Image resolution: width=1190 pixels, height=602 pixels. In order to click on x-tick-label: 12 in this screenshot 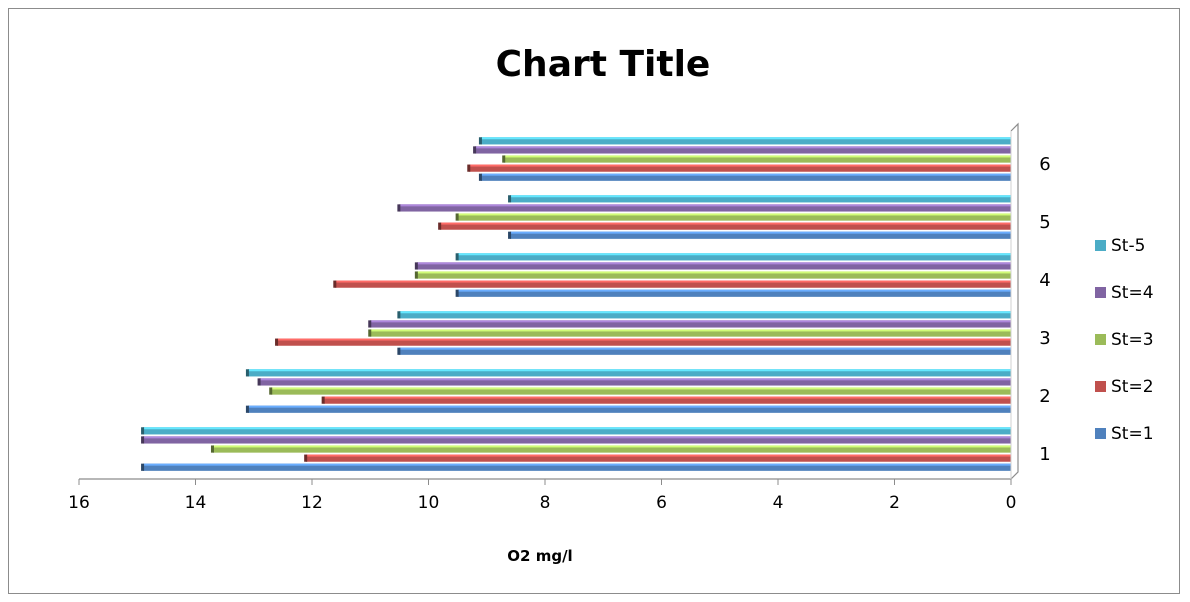, I will do `click(312, 503)`.